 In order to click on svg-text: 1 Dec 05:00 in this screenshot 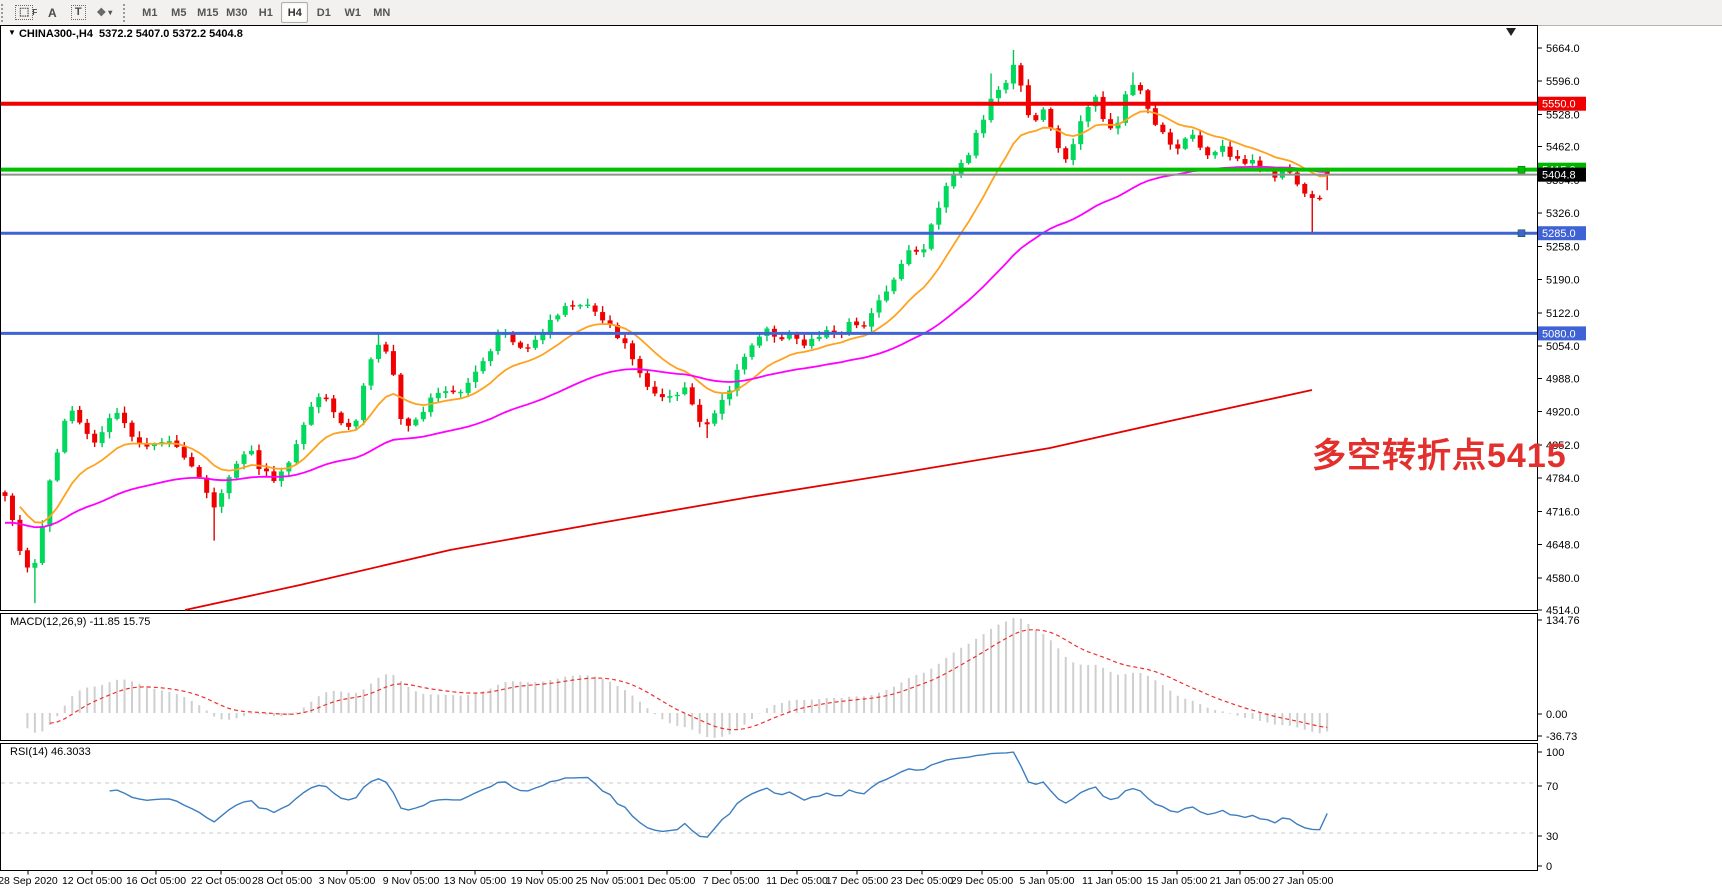, I will do `click(667, 881)`.